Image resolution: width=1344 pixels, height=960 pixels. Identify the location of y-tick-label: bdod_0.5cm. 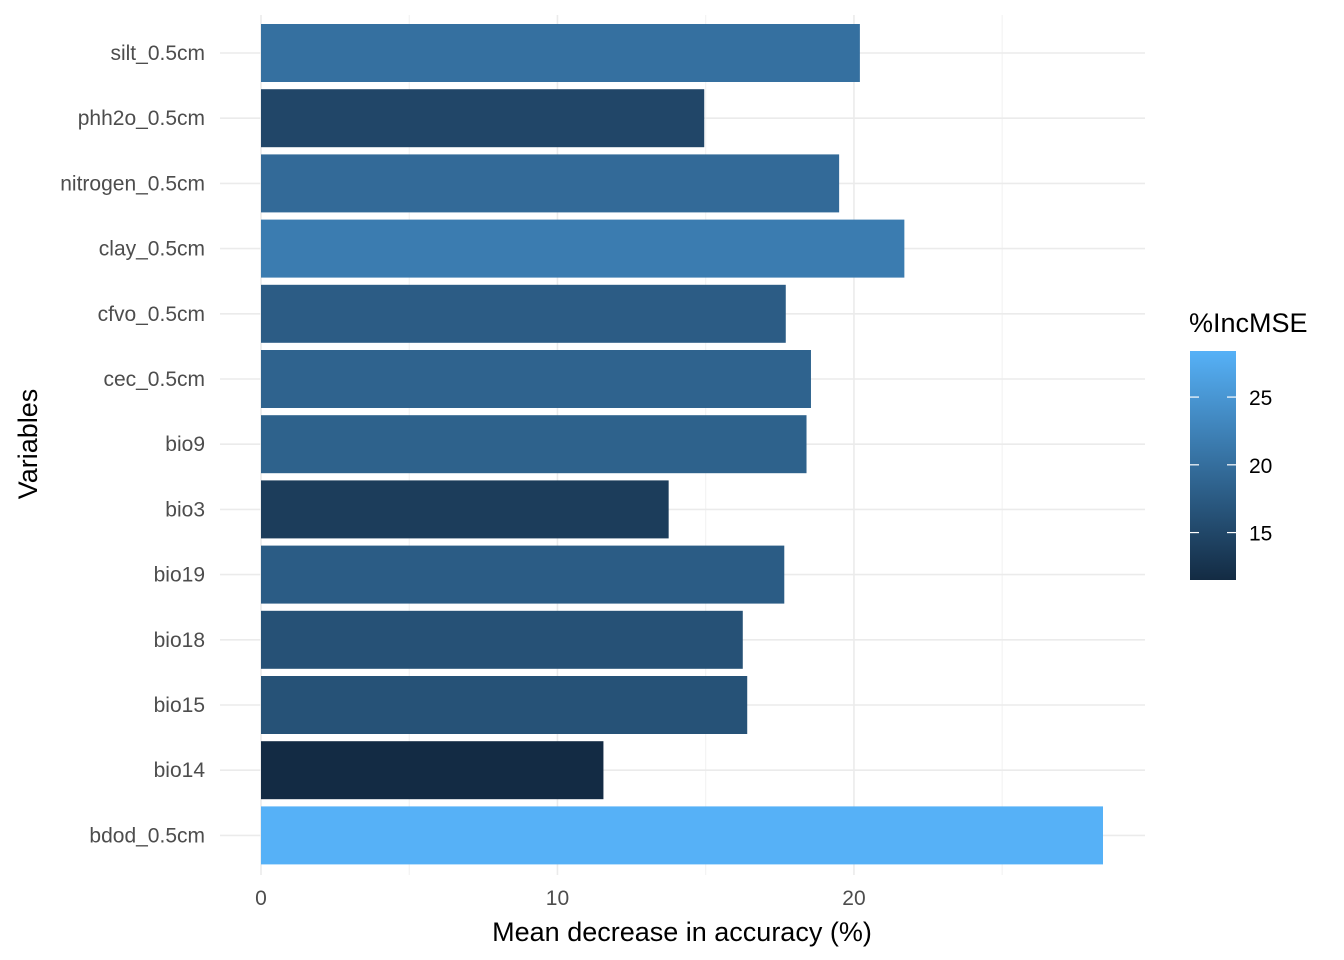
(147, 835).